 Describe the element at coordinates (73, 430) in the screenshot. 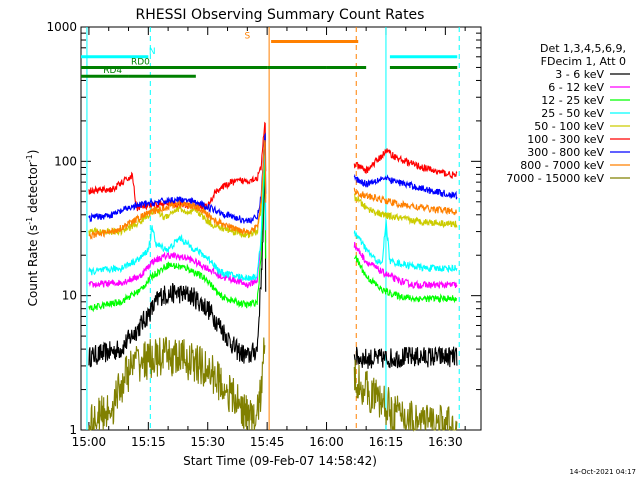

I see `y-tick-label: 1` at that location.